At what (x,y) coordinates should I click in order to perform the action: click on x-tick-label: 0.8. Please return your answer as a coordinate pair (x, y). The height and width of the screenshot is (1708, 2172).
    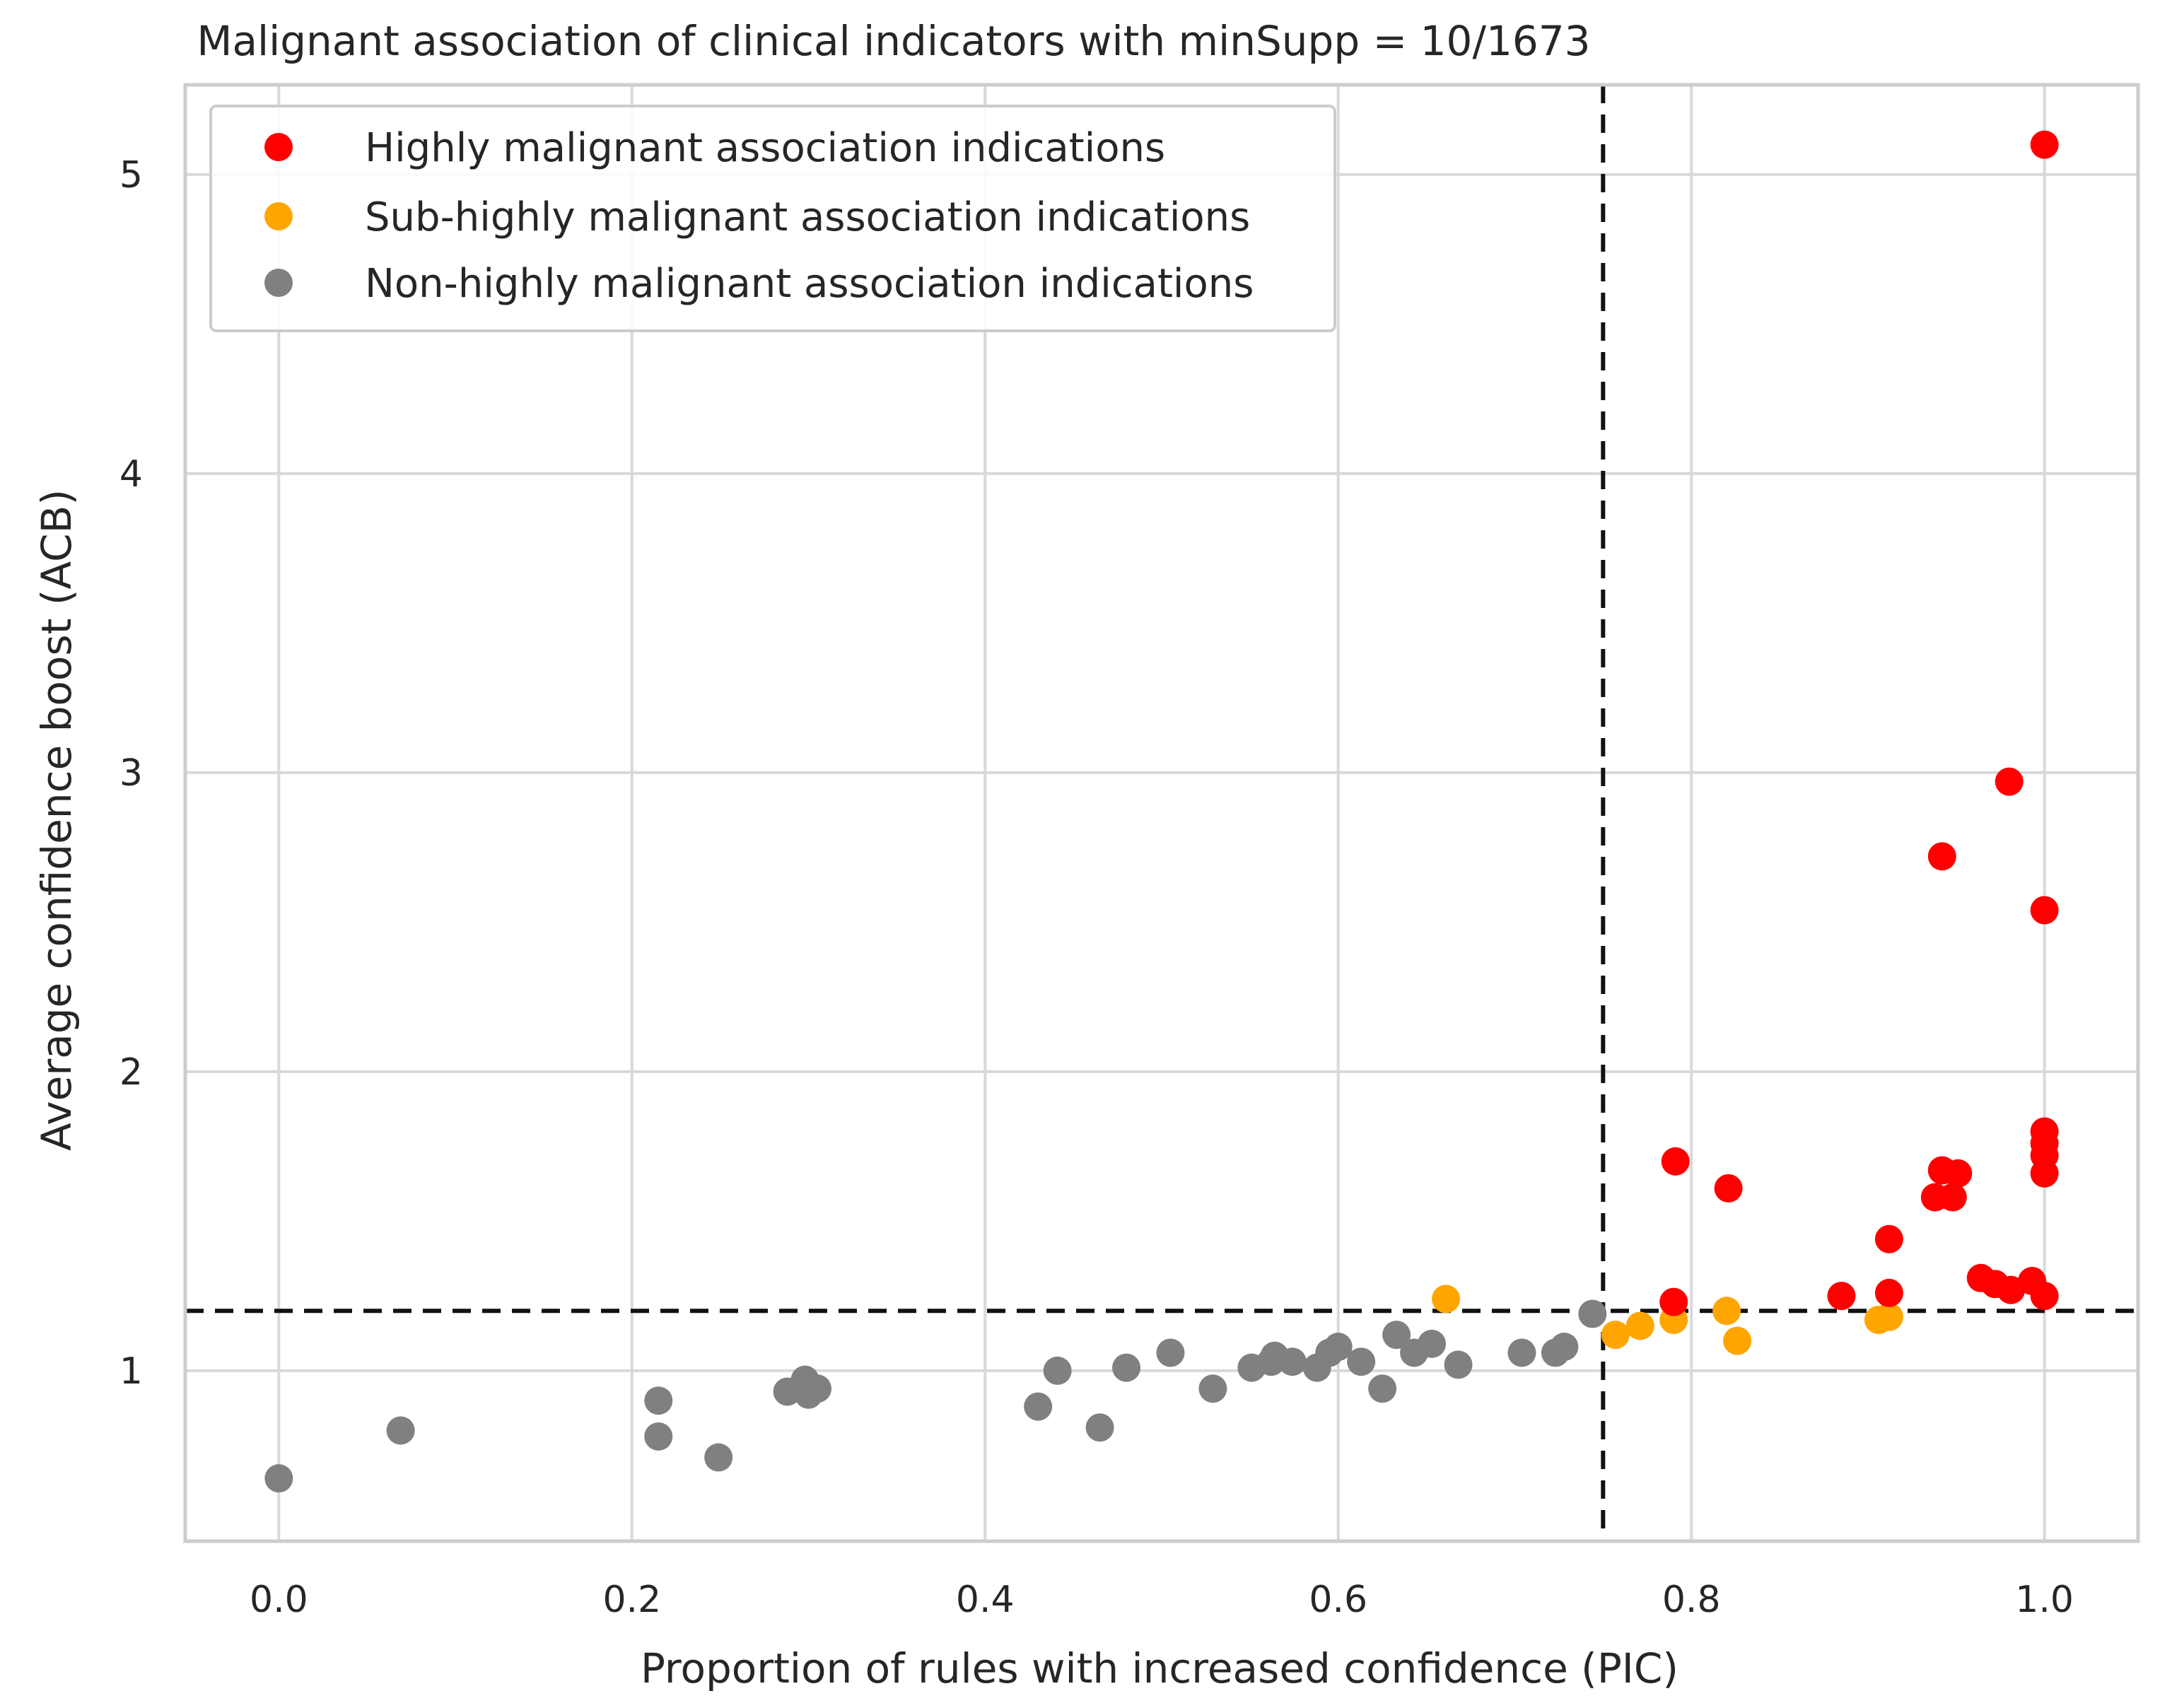
    Looking at the image, I should click on (1691, 1600).